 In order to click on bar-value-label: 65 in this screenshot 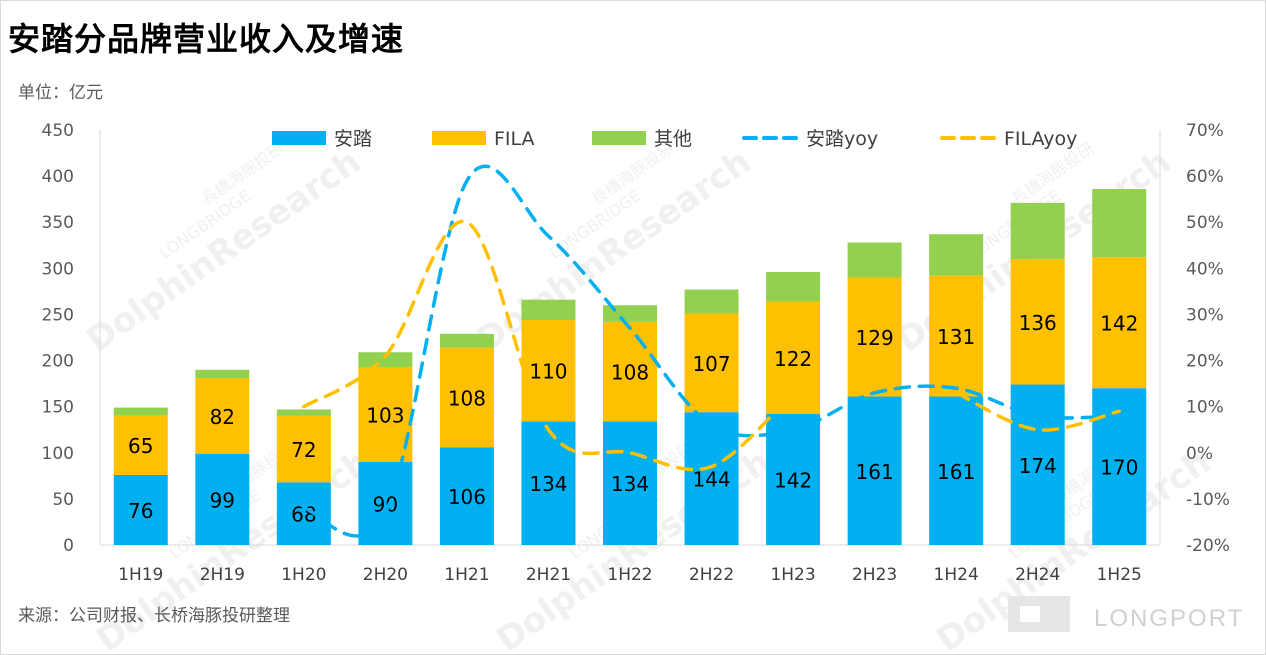, I will do `click(140, 446)`.